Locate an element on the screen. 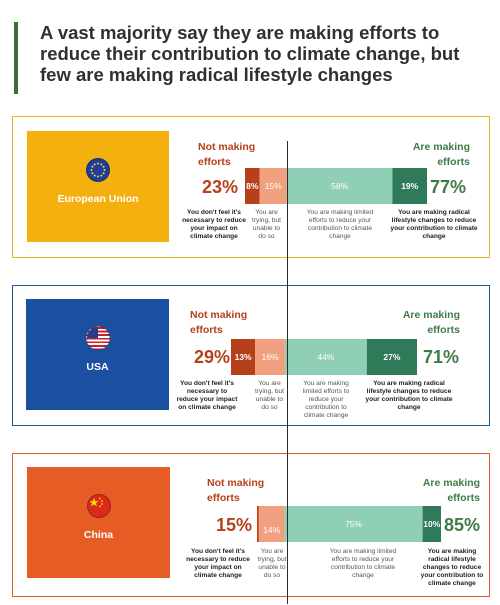 The height and width of the screenshot is (605, 500). bar-value-label: 8% is located at coordinates (252, 186).